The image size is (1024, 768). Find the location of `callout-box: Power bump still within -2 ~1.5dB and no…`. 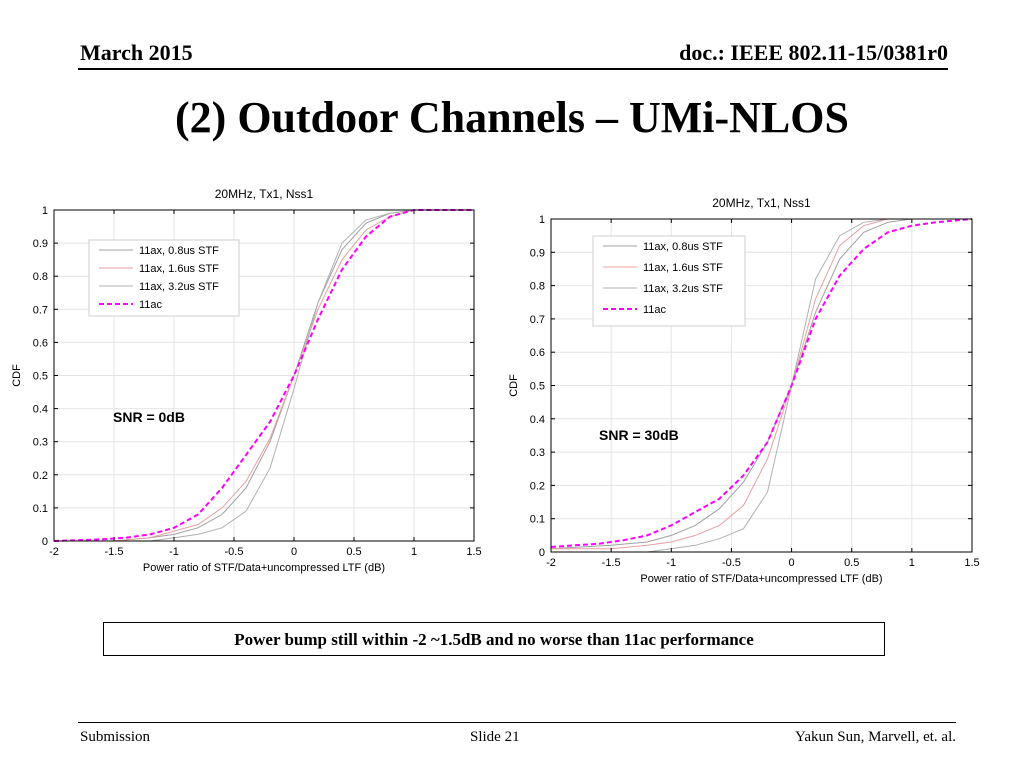

callout-box: Power bump still within -2 ~1.5dB and no… is located at coordinates (494, 639).